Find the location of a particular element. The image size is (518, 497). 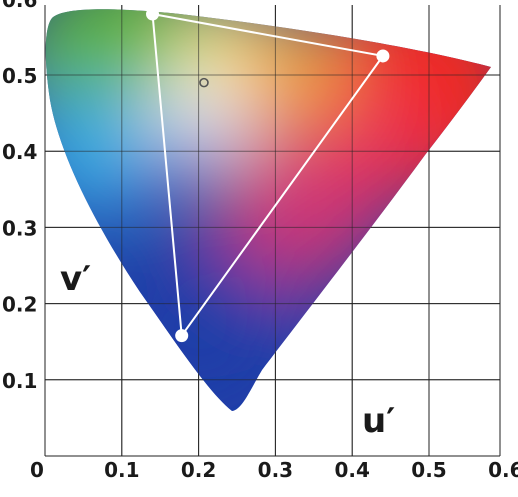

white-point-marker is located at coordinates (204, 82).